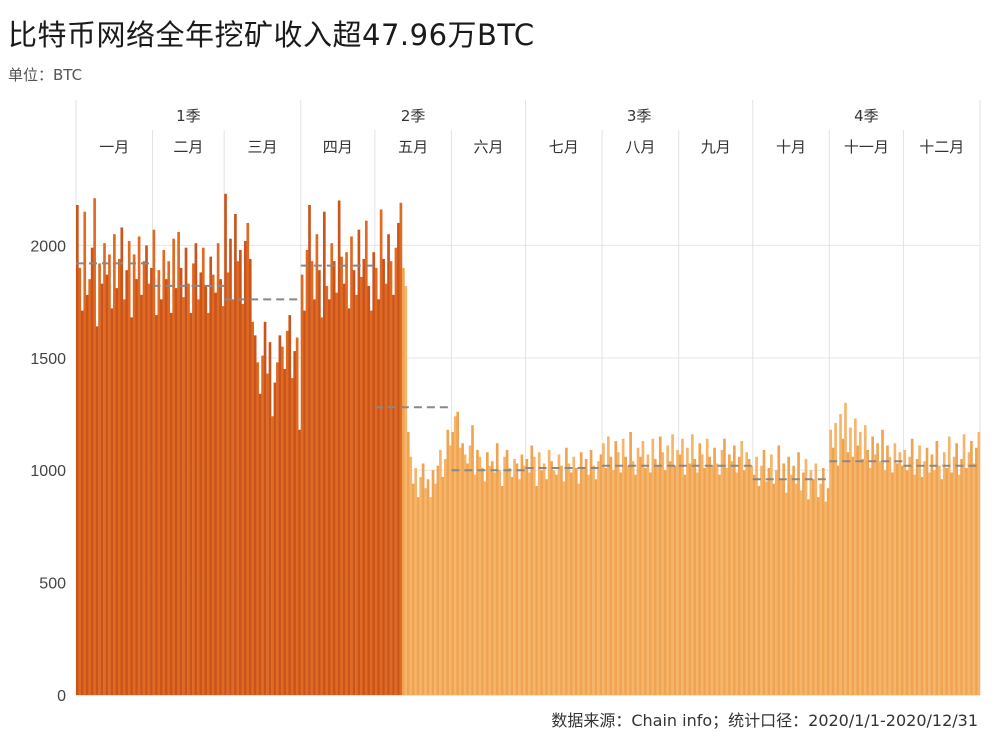  I want to click on month-label: 三月, so click(262, 147).